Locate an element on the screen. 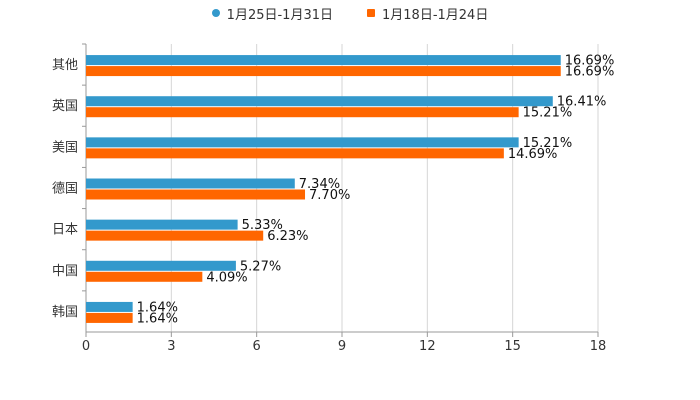 This screenshot has height=400, width=700. category-label: 英国 is located at coordinates (65, 106).